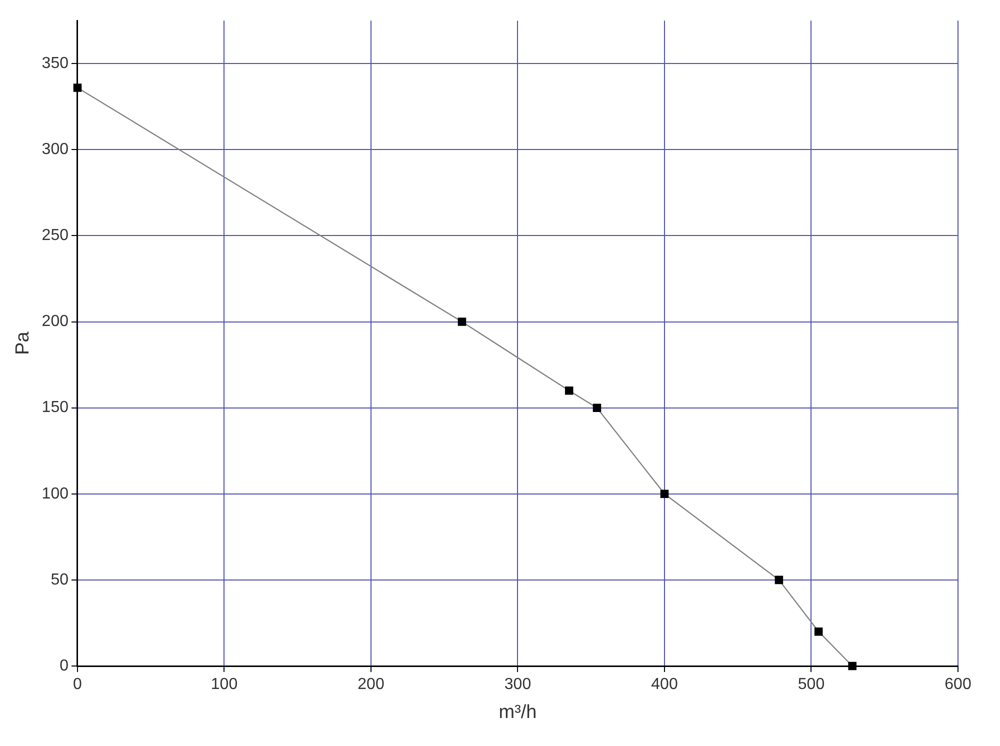  Describe the element at coordinates (55, 63) in the screenshot. I see `y-tick-label: 350` at that location.